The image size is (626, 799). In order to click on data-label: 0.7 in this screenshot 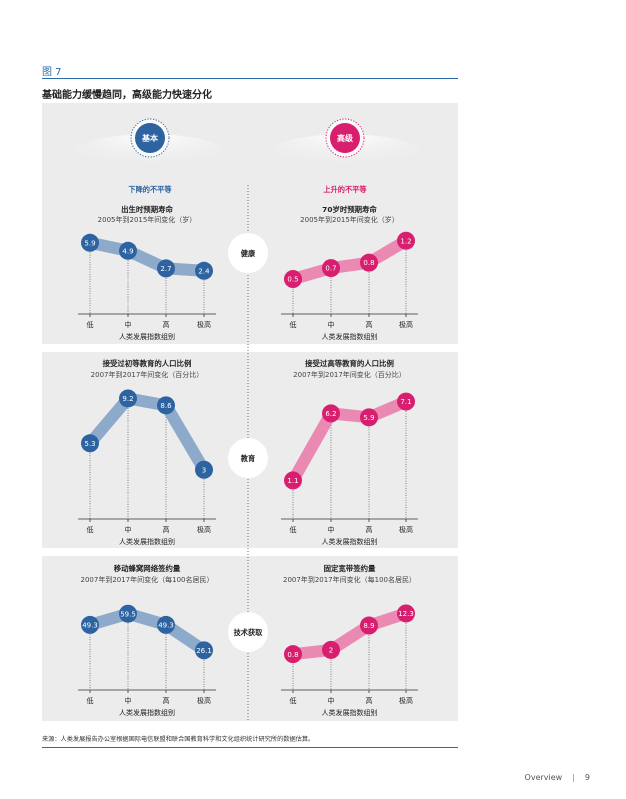, I will do `click(330, 269)`.